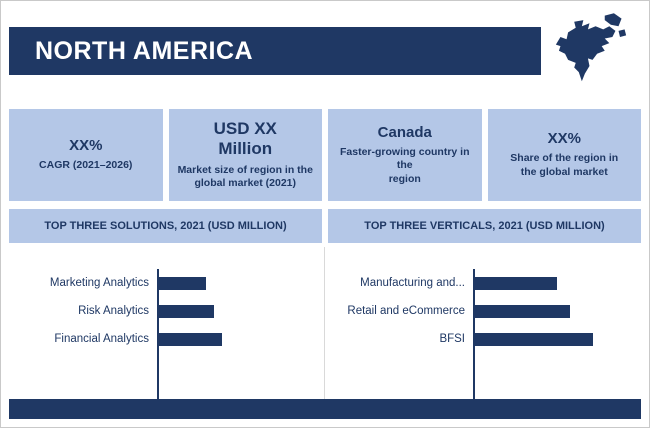 The height and width of the screenshot is (428, 650). What do you see at coordinates (113, 311) in the screenshot?
I see `chart-category-label: Risk Analytics` at bounding box center [113, 311].